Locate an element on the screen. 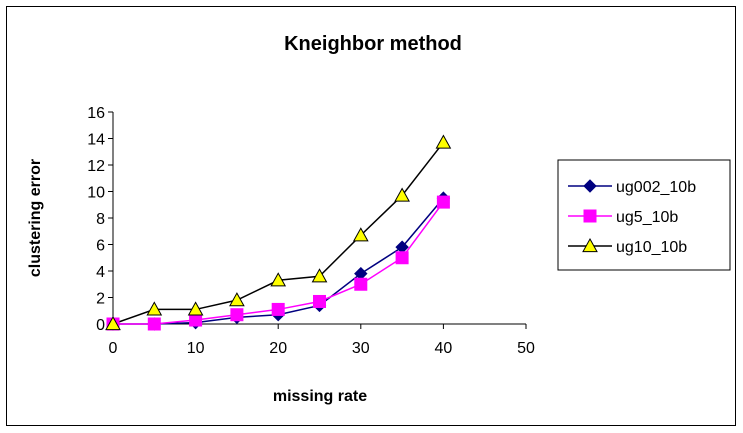 The width and height of the screenshot is (743, 433). chart-title: Kneighbor method is located at coordinates (373, 44).